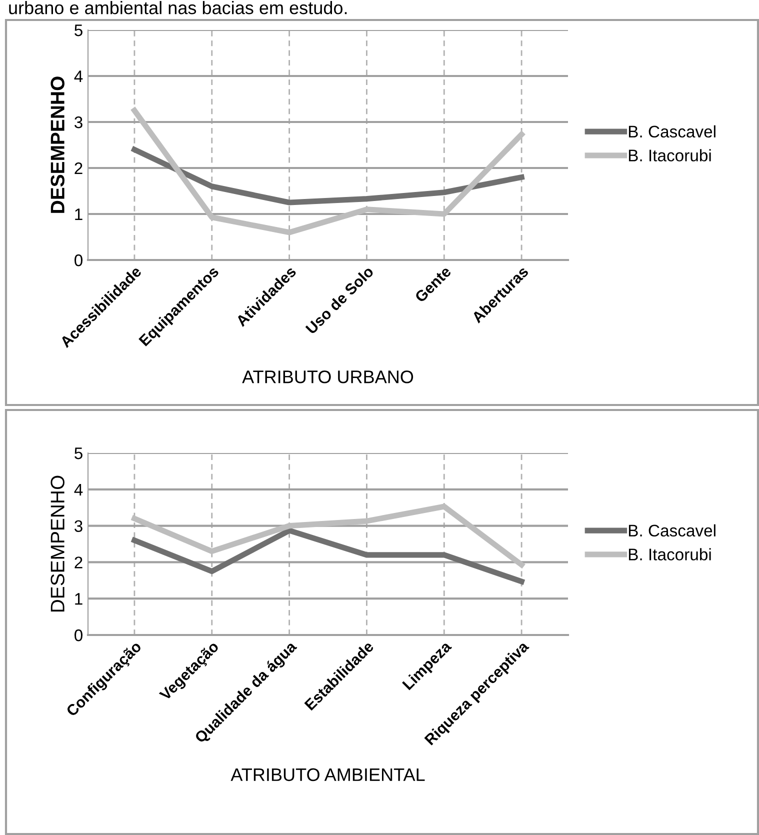  I want to click on x-axis-title: ATRIBUTO AMBIENTAL, so click(327, 775).